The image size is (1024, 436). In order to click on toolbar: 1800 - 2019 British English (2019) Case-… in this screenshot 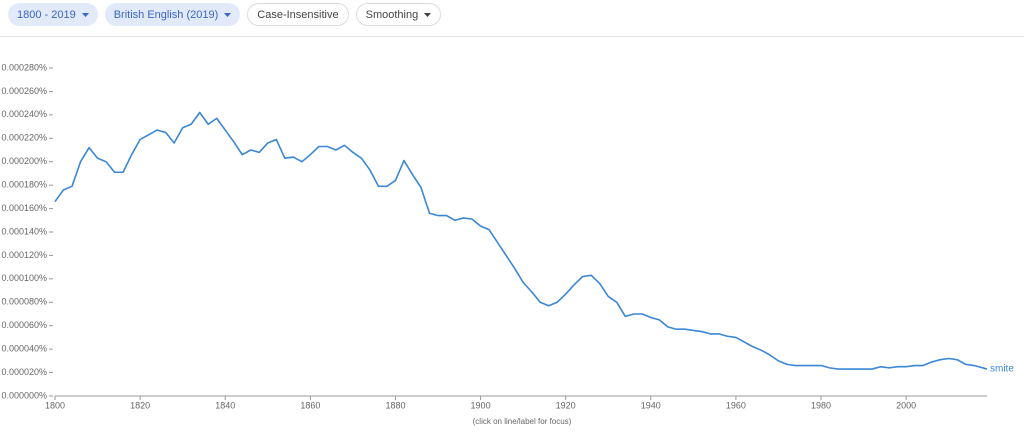, I will do `click(512, 18)`.